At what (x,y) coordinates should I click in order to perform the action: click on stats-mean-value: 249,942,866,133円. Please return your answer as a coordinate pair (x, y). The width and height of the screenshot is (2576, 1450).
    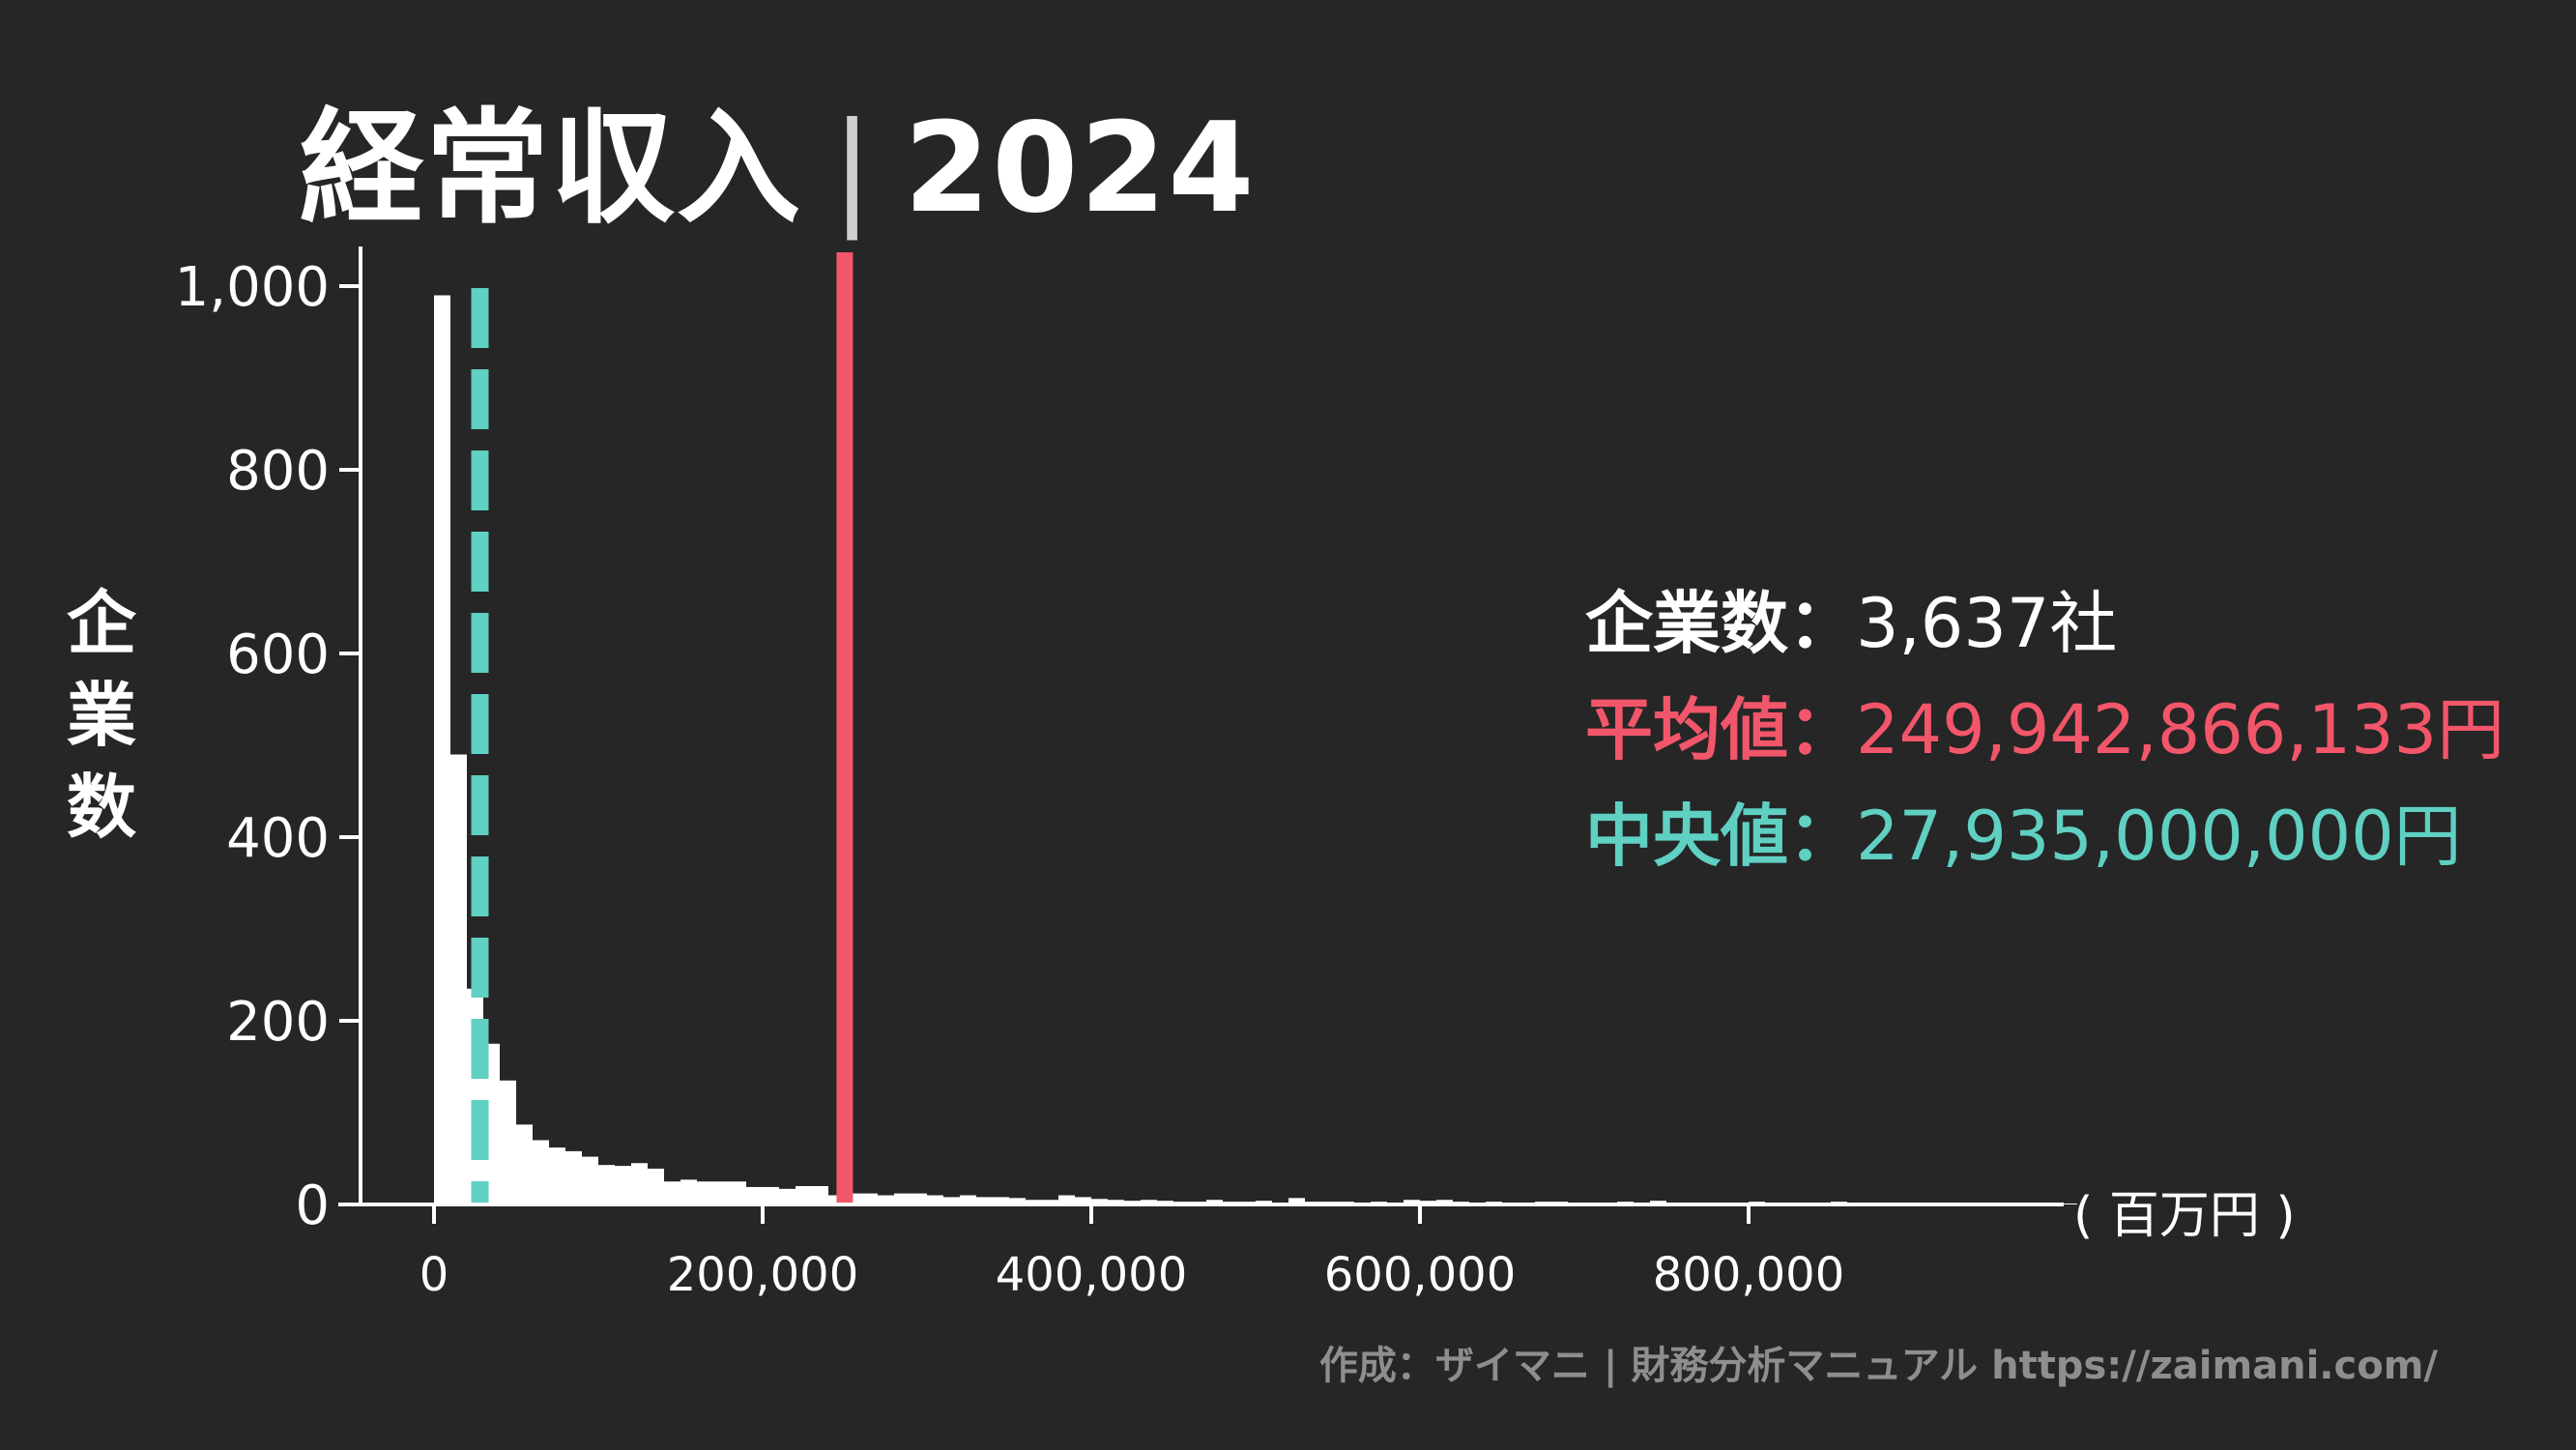
    Looking at the image, I should click on (2180, 729).